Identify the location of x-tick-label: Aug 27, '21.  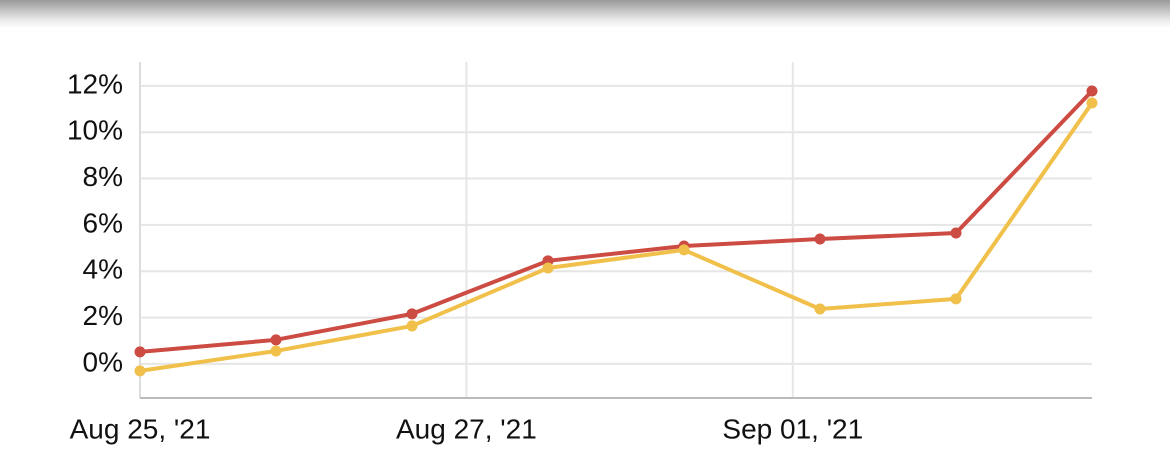
(466, 428).